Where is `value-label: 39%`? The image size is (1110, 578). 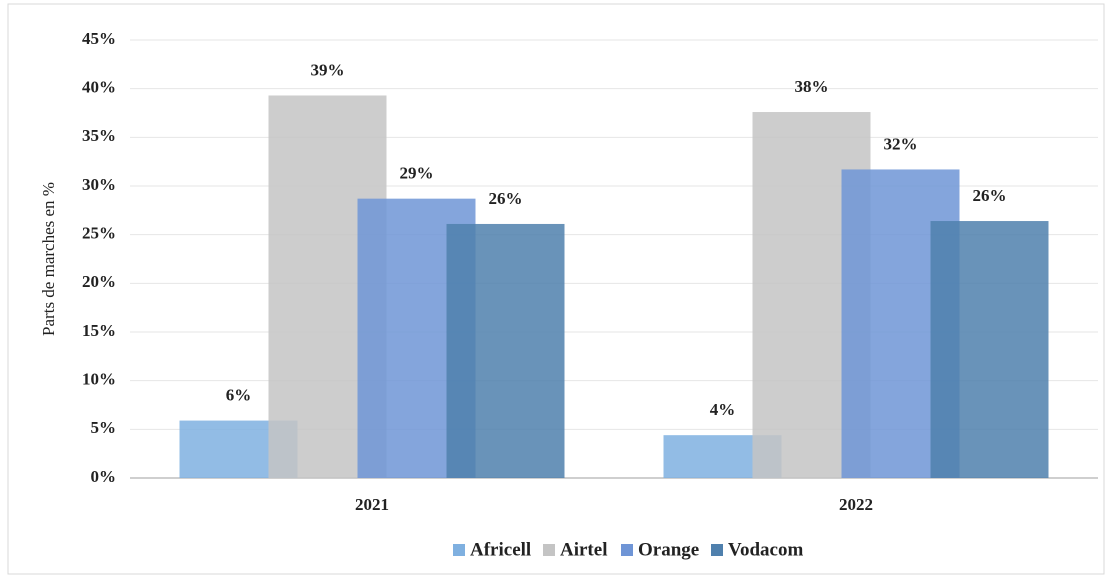 value-label: 39% is located at coordinates (328, 69).